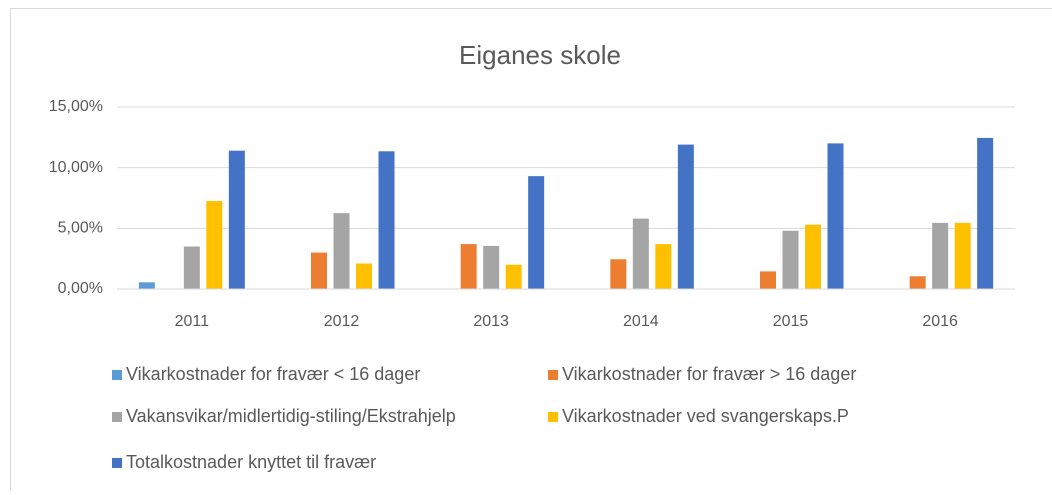 The width and height of the screenshot is (1052, 495). What do you see at coordinates (80, 288) in the screenshot?
I see `y-tick-label: 0,00%` at bounding box center [80, 288].